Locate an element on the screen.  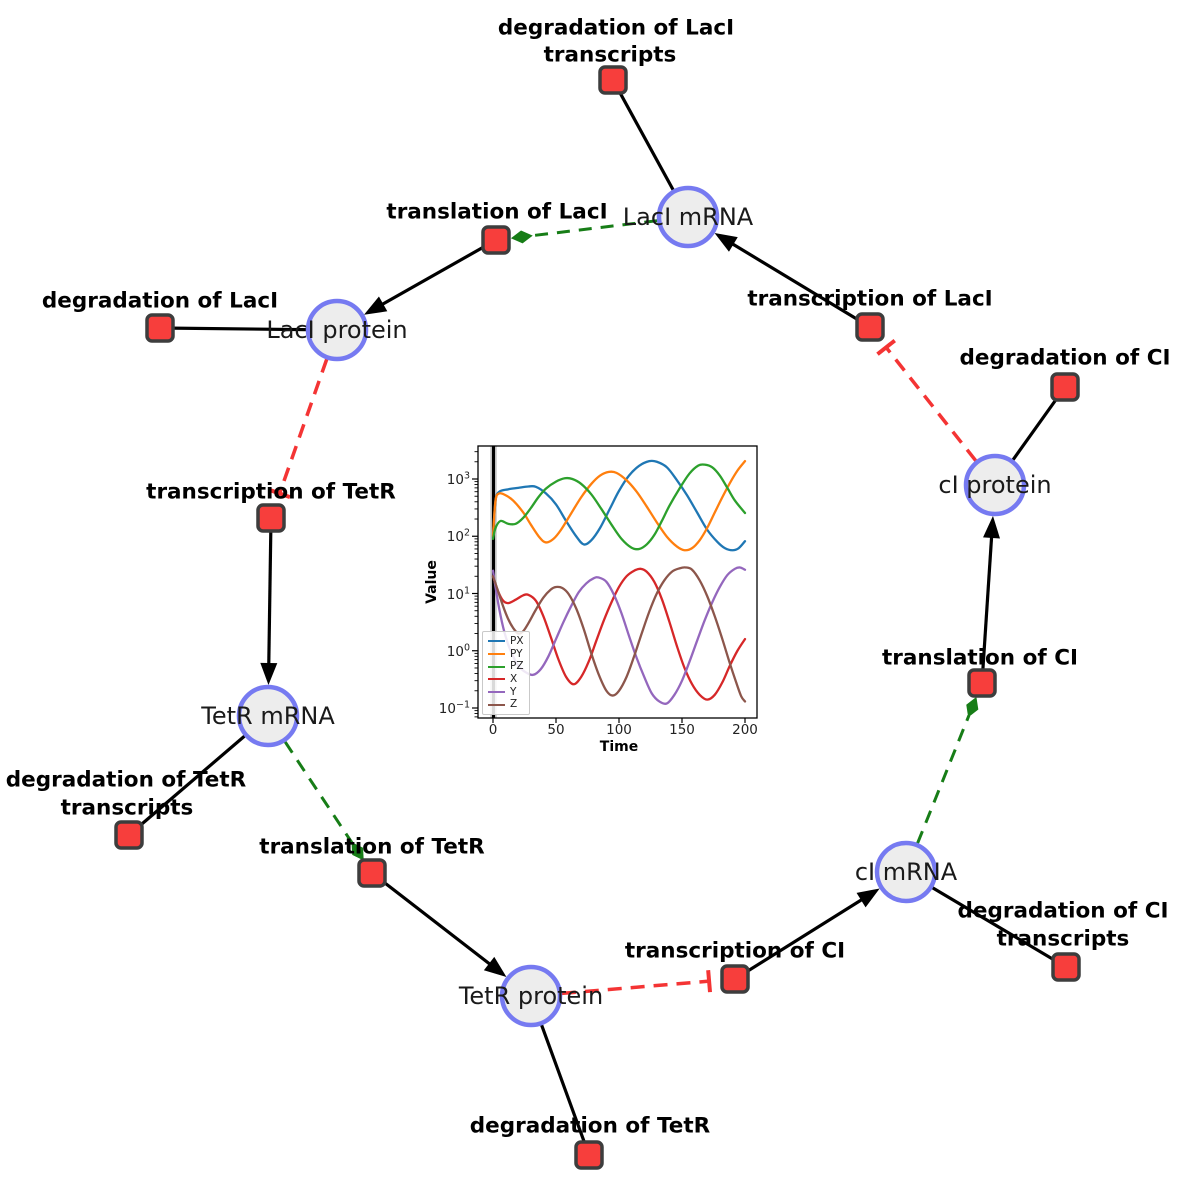
chart-legend: PX PY PZ X Y Z is located at coordinates (506, 673).